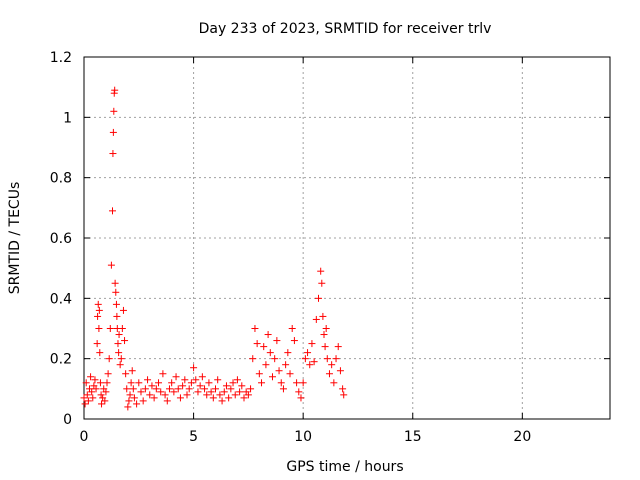 This screenshot has height=480, width=640. Describe the element at coordinates (67, 420) in the screenshot. I see `y-tick-label: 0` at that location.